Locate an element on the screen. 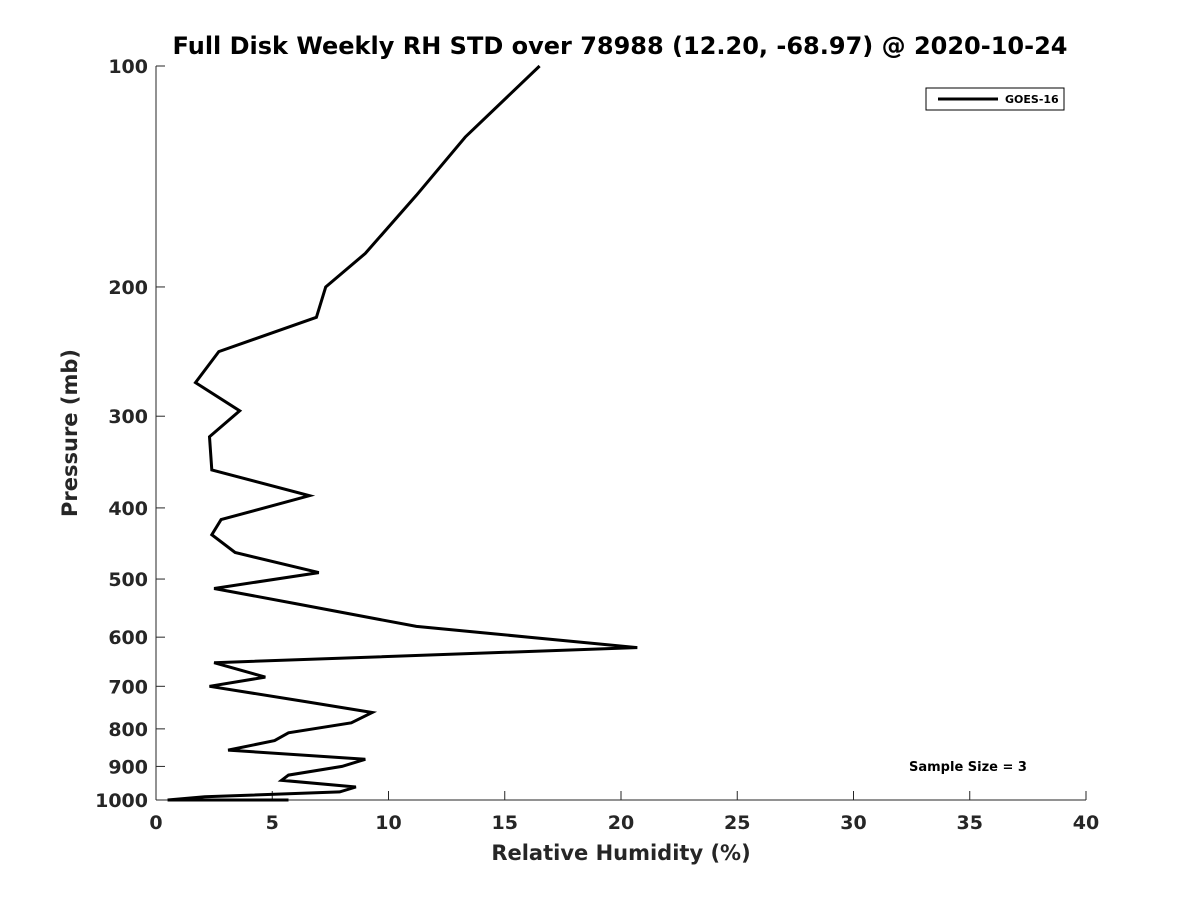 The height and width of the screenshot is (900, 1200). x-ticks: 0 5 10 15 20 25 30 35 40 is located at coordinates (624, 812).